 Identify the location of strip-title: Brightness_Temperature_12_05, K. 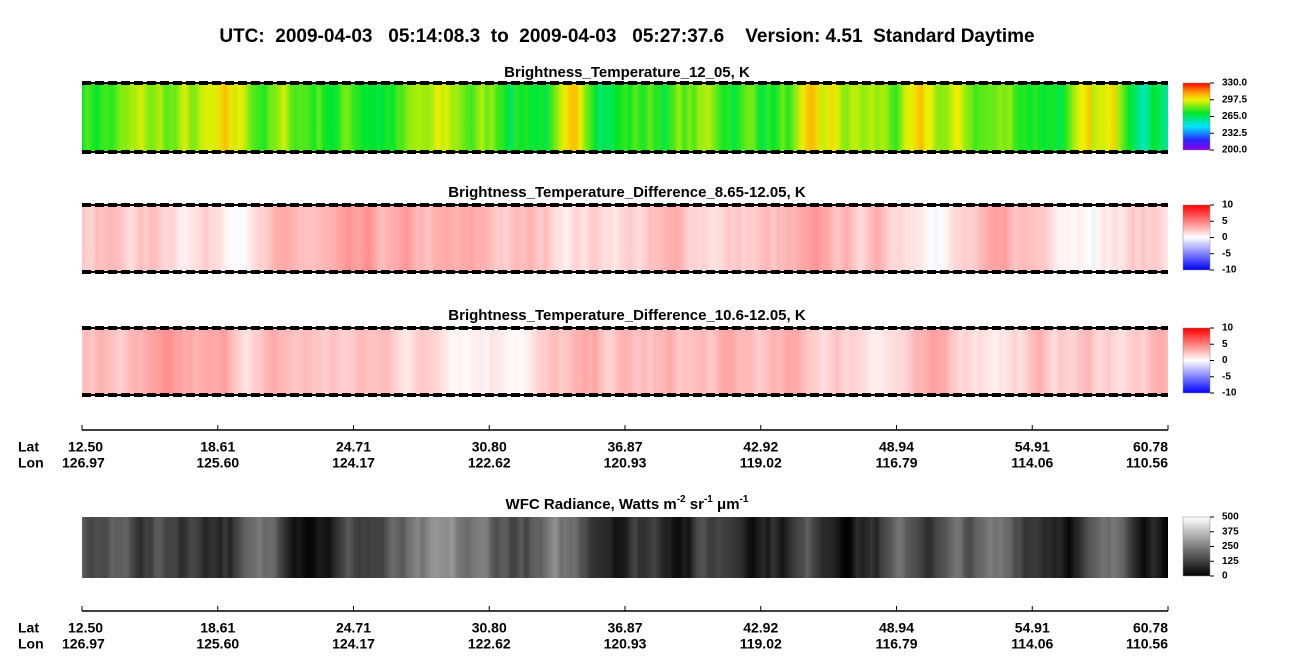
(627, 72).